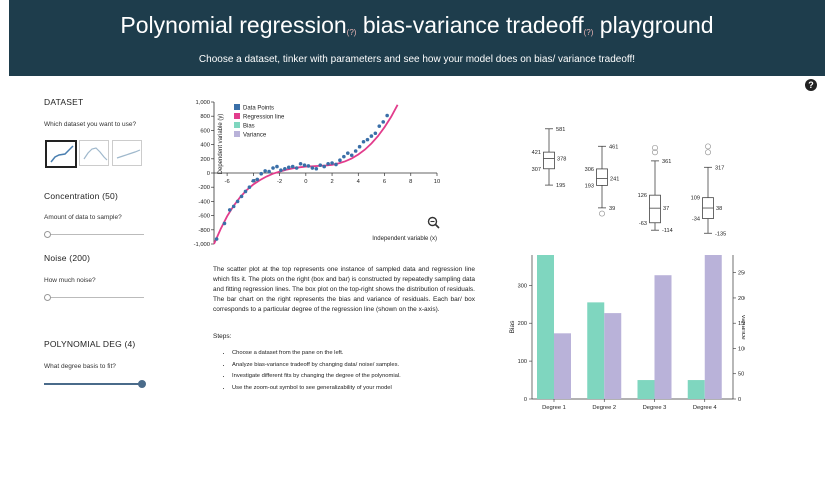 Image resolution: width=828 pixels, height=478 pixels. What do you see at coordinates (384, 182) in the screenshot?
I see `x-tick-label: 6` at bounding box center [384, 182].